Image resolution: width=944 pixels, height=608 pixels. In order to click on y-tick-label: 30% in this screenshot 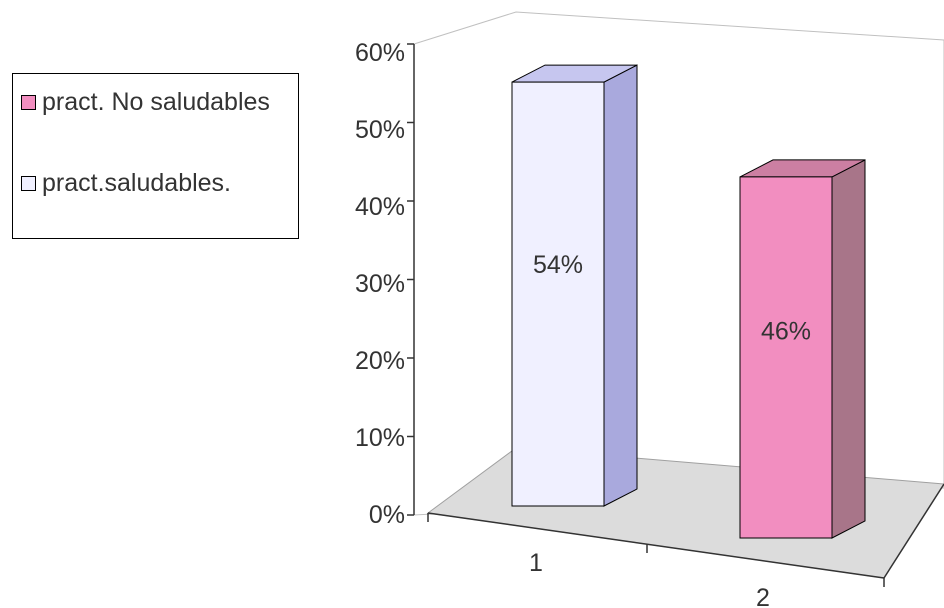, I will do `click(380, 284)`.